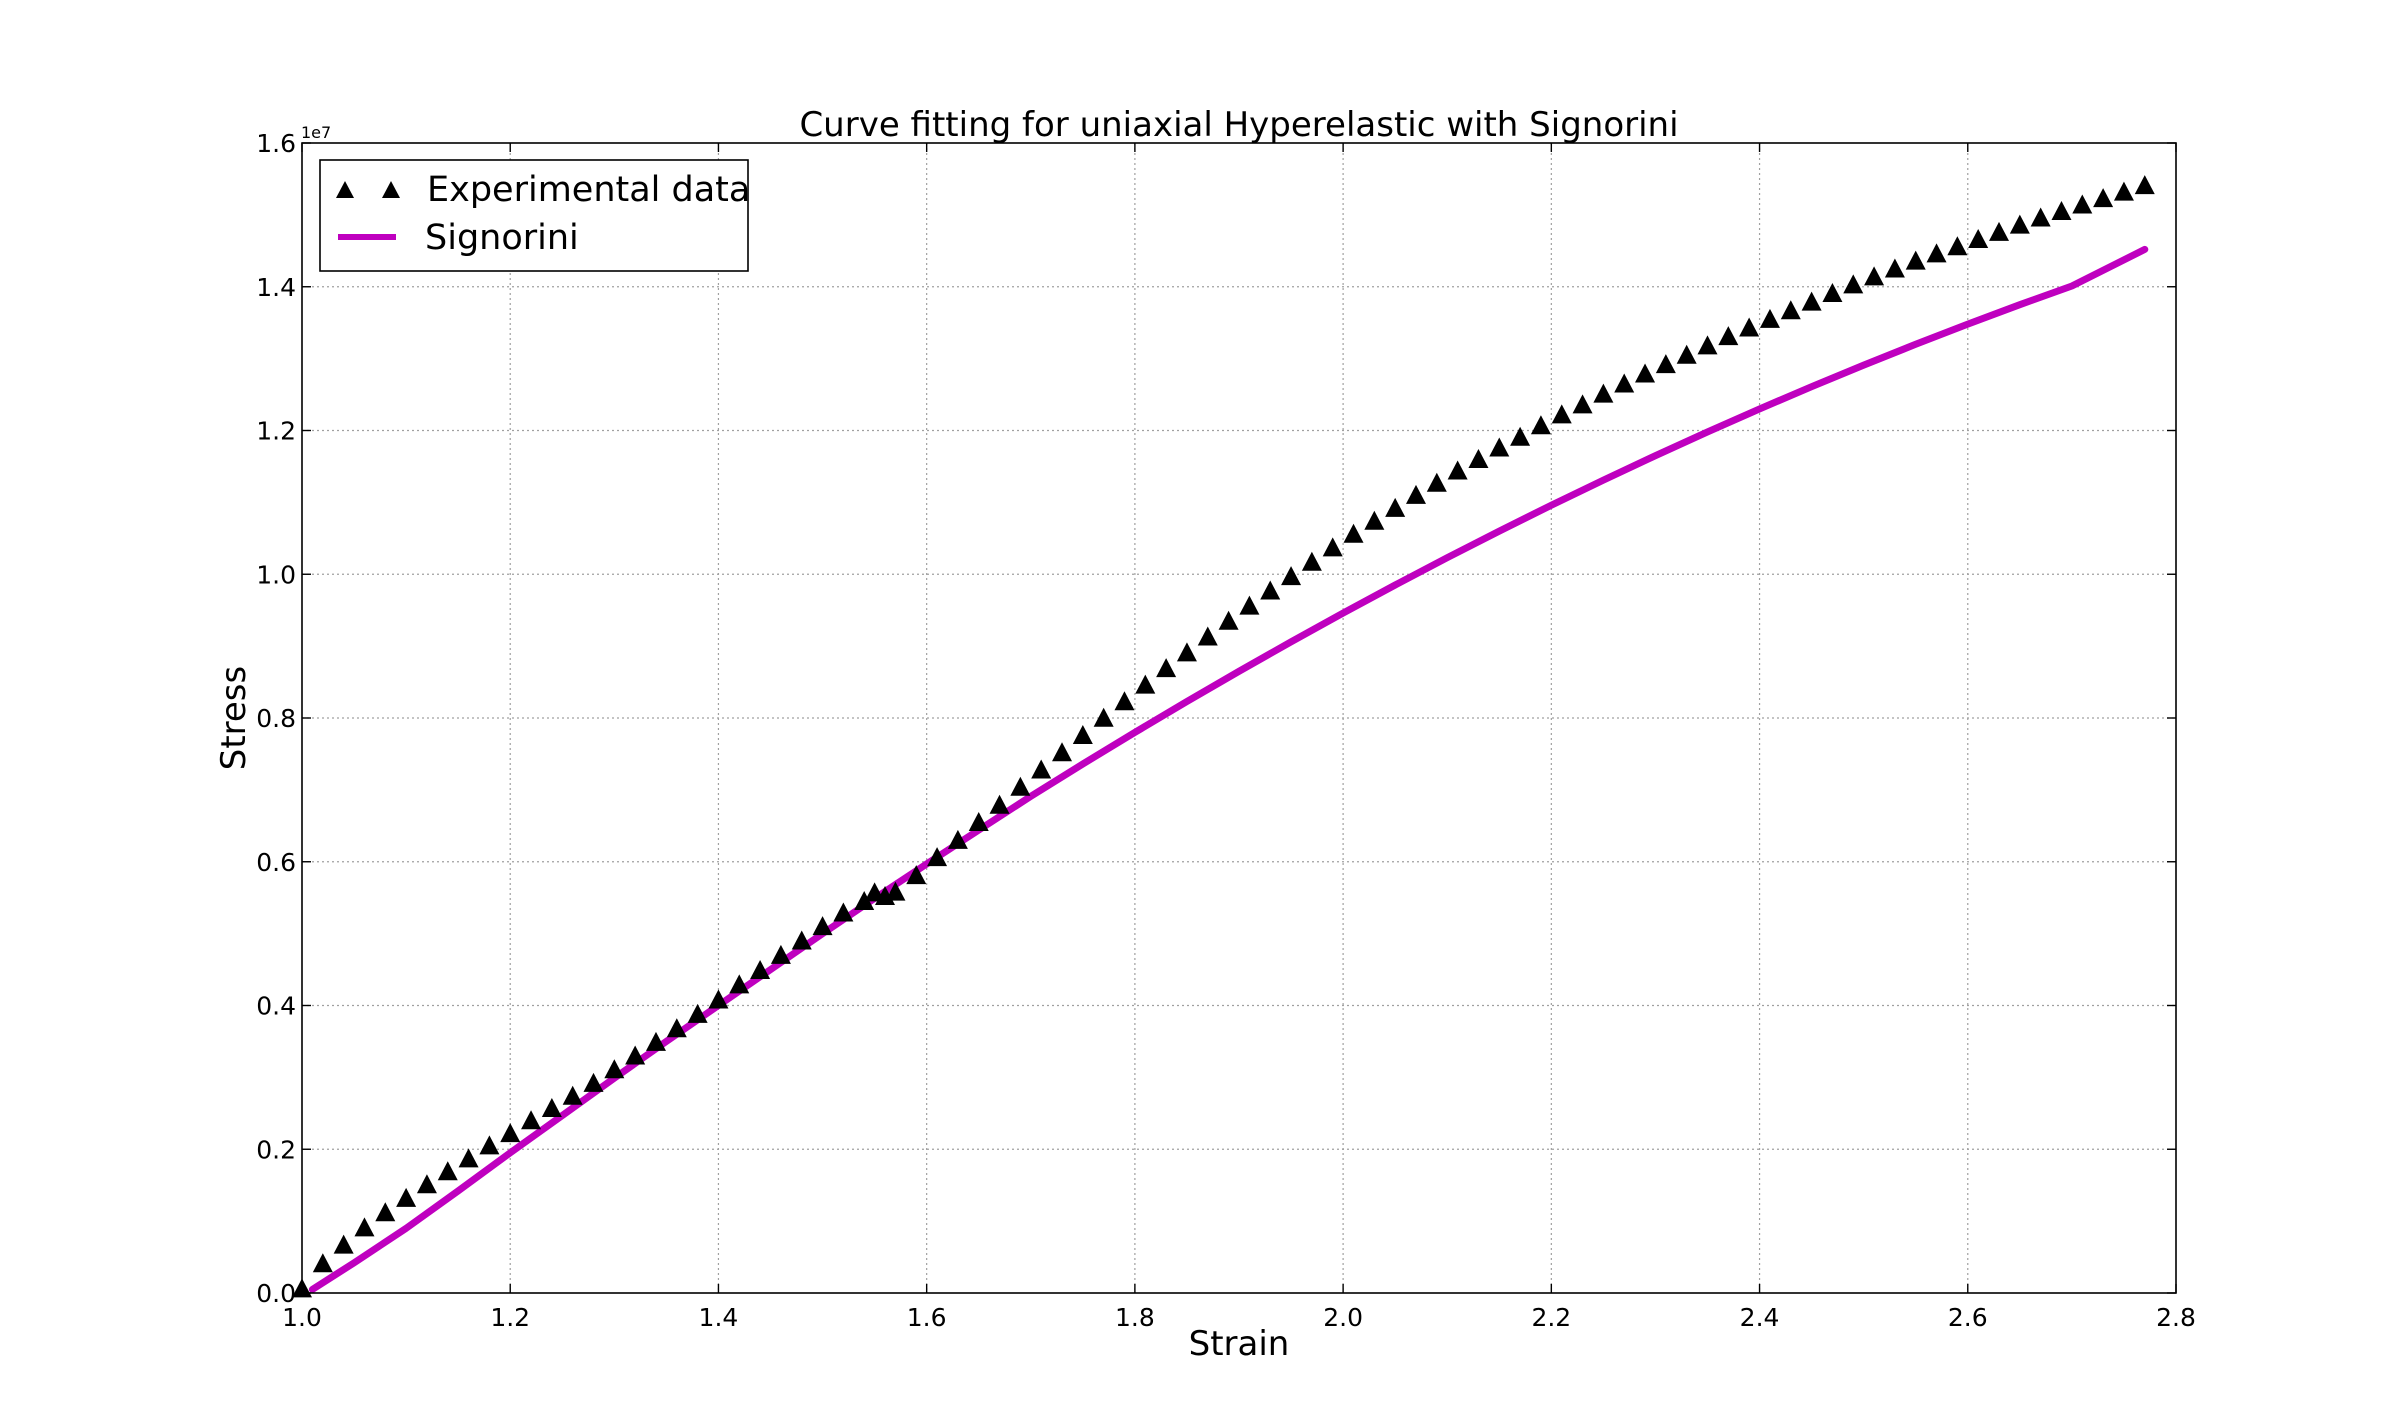 Image resolution: width=2400 pixels, height=1427 pixels. Describe the element at coordinates (2176, 1317) in the screenshot. I see `x-tick-label: 2.8` at that location.